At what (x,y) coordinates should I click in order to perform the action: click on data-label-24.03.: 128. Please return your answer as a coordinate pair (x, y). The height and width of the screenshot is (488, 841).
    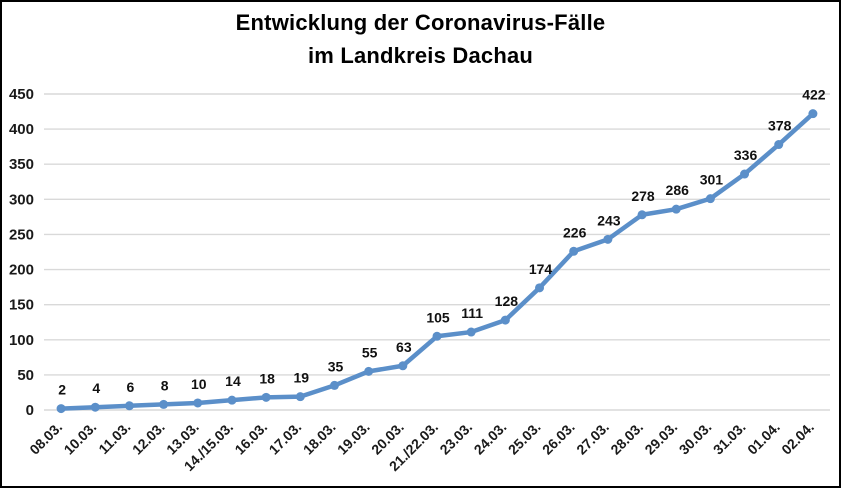
    Looking at the image, I should click on (507, 301).